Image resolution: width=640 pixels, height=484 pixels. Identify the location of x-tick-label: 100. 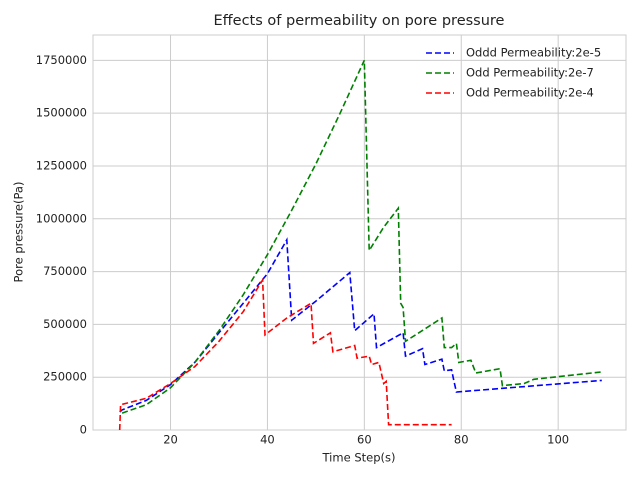
(558, 440).